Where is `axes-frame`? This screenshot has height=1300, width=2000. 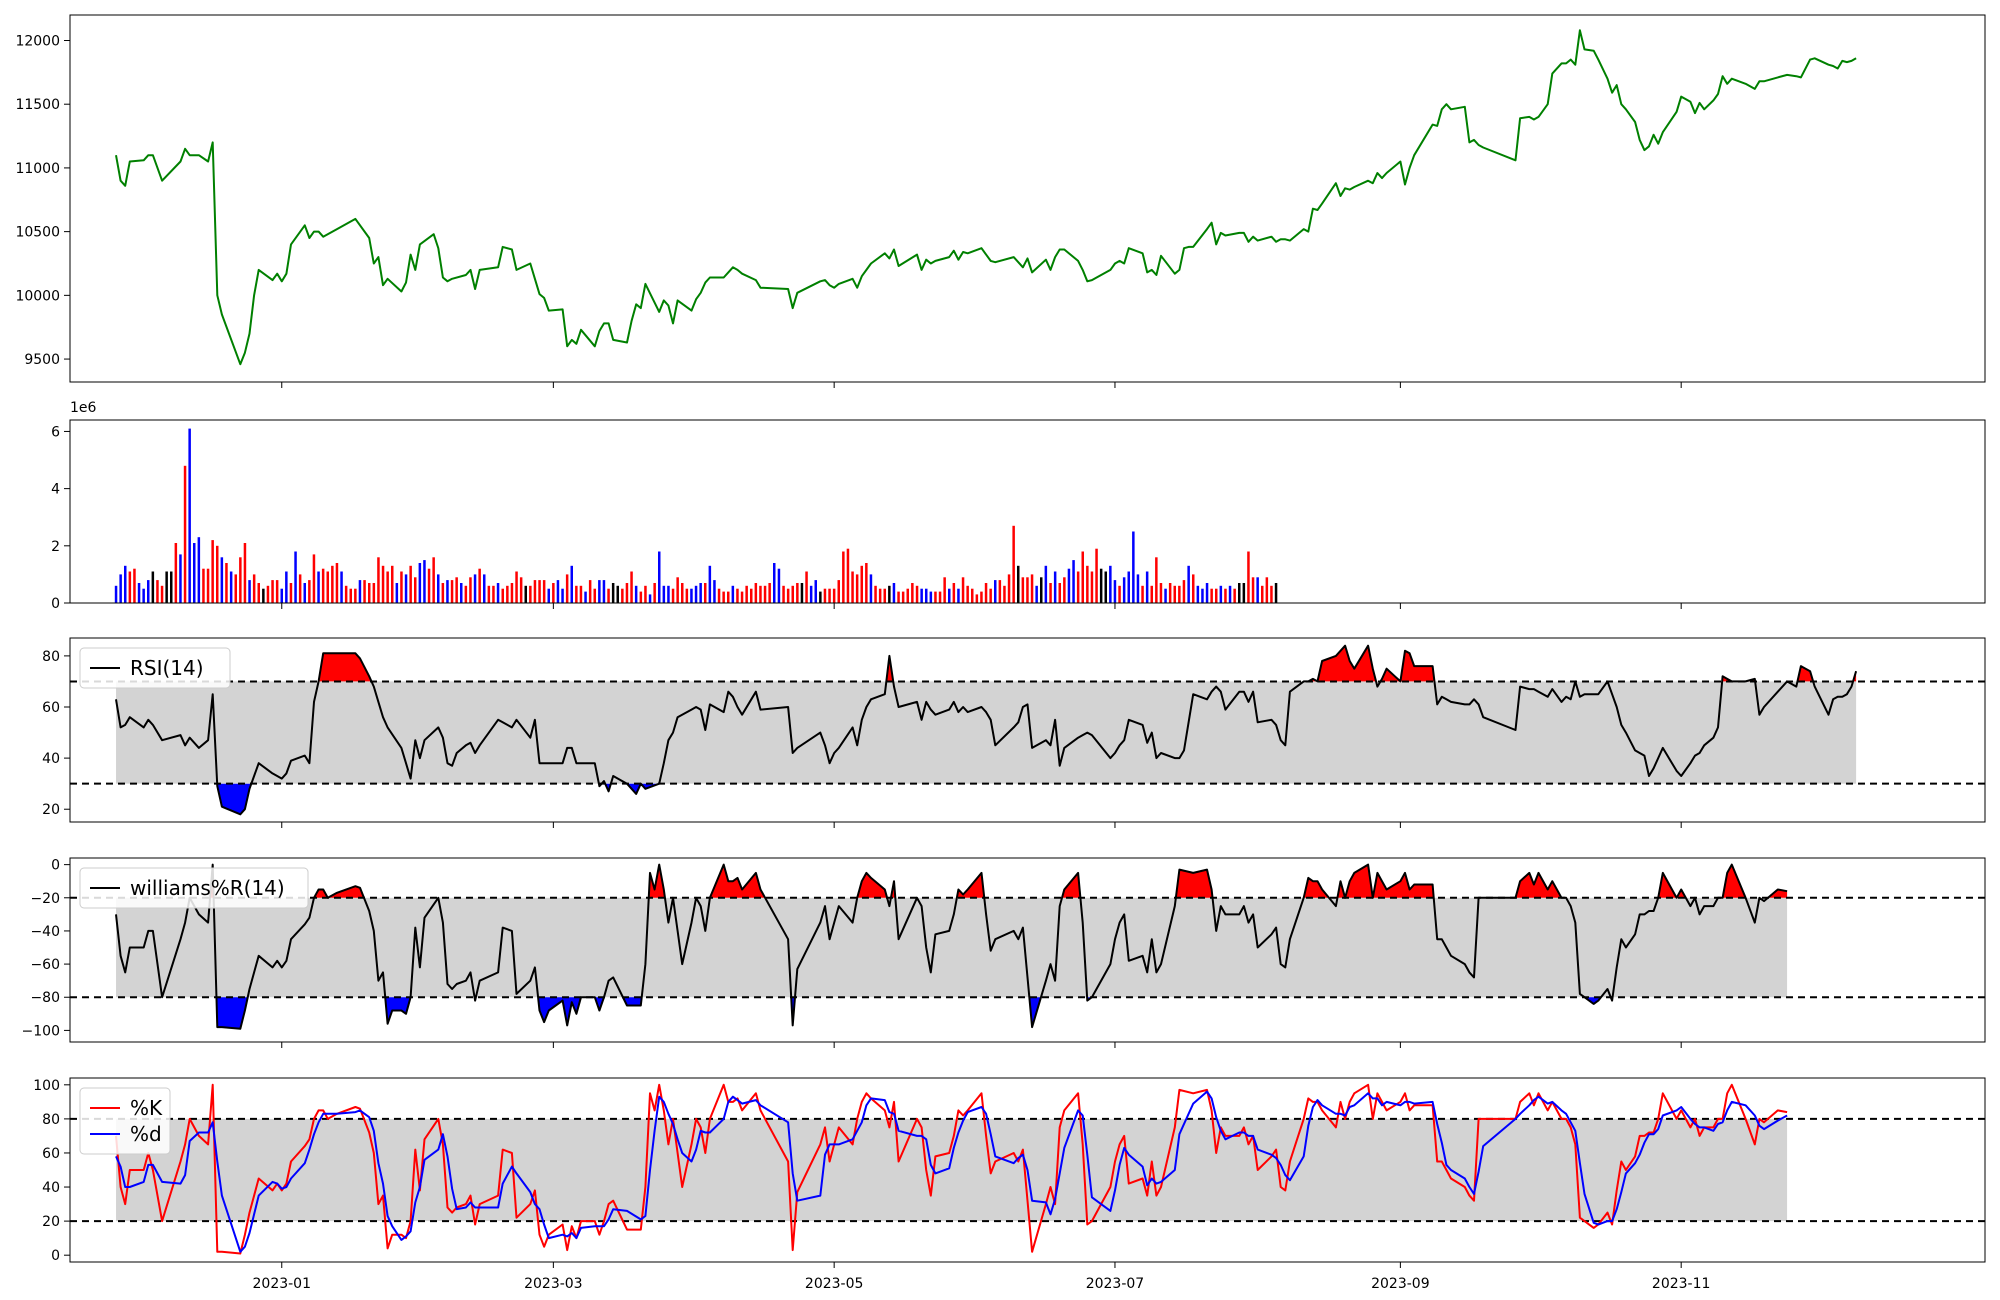
axes-frame is located at coordinates (1027, 1170).